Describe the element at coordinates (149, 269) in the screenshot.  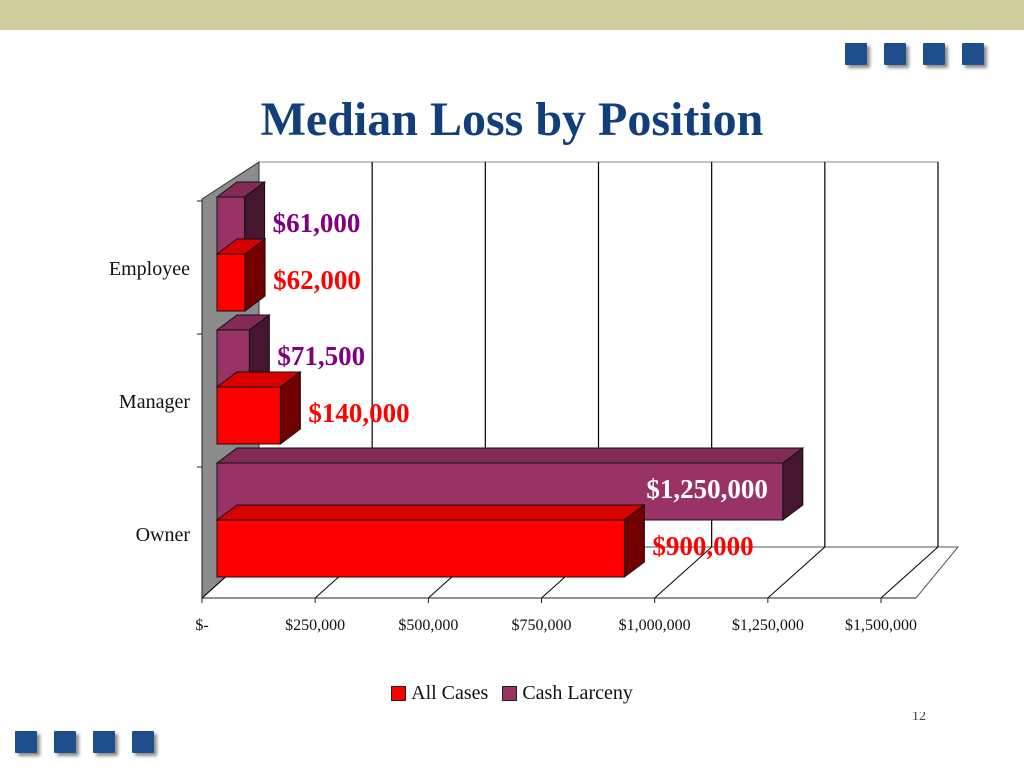
I see `category-label: Employee` at that location.